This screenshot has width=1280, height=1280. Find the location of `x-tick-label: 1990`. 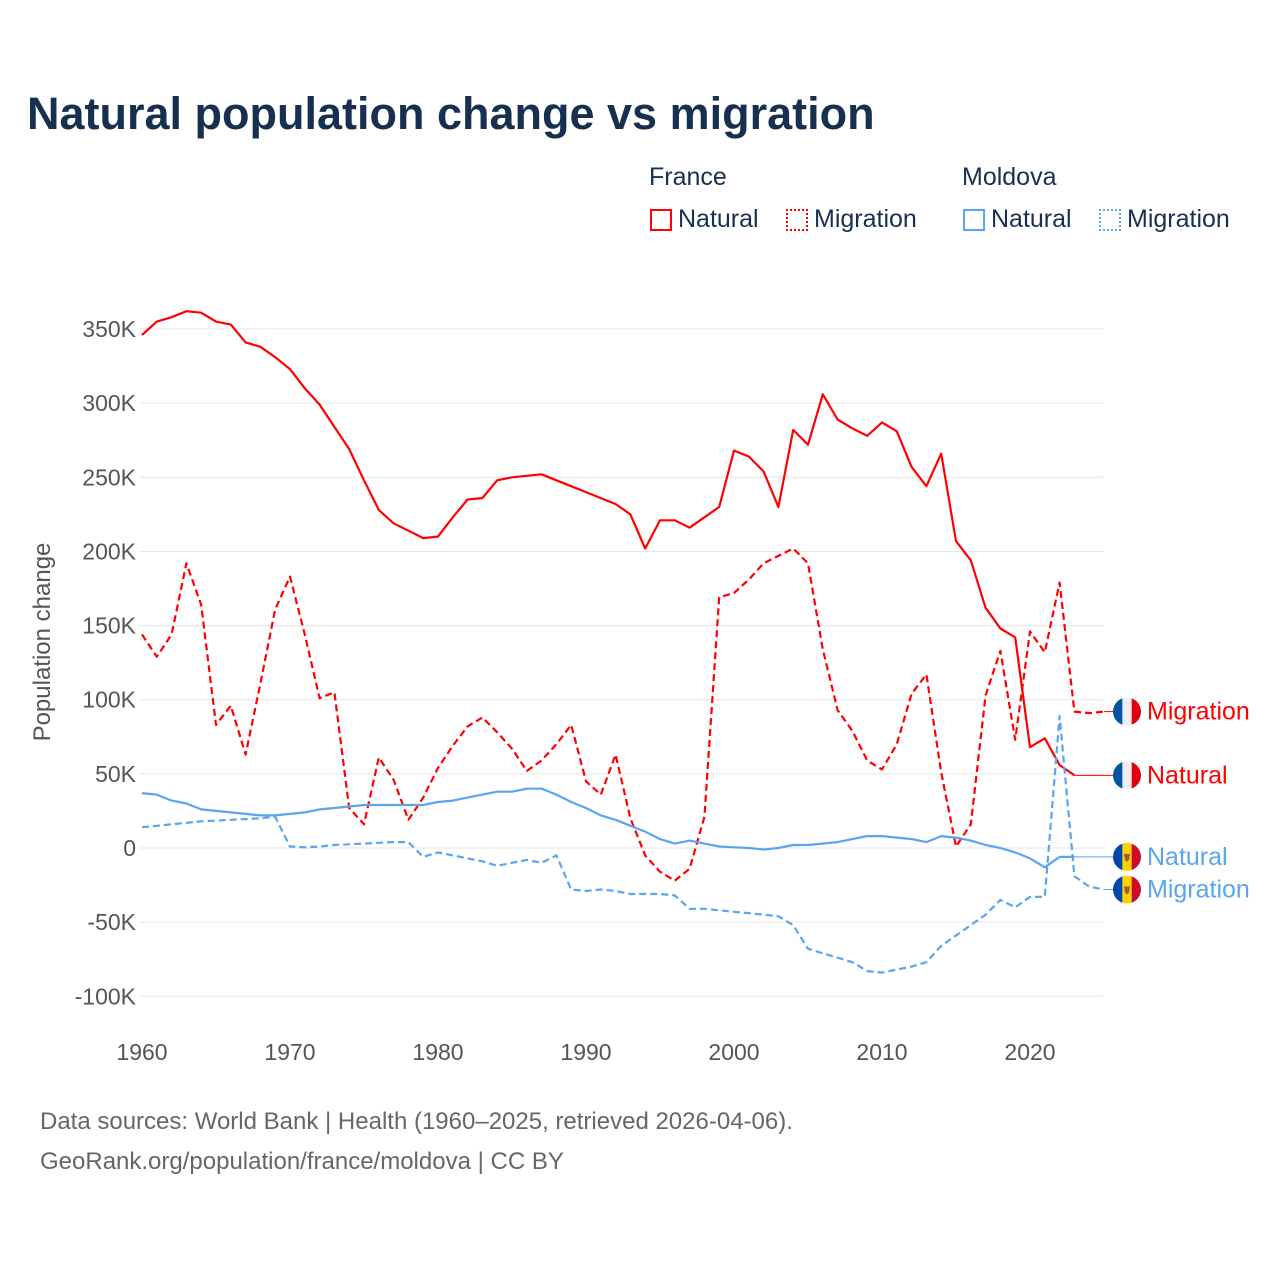

x-tick-label: 1990 is located at coordinates (585, 1052).